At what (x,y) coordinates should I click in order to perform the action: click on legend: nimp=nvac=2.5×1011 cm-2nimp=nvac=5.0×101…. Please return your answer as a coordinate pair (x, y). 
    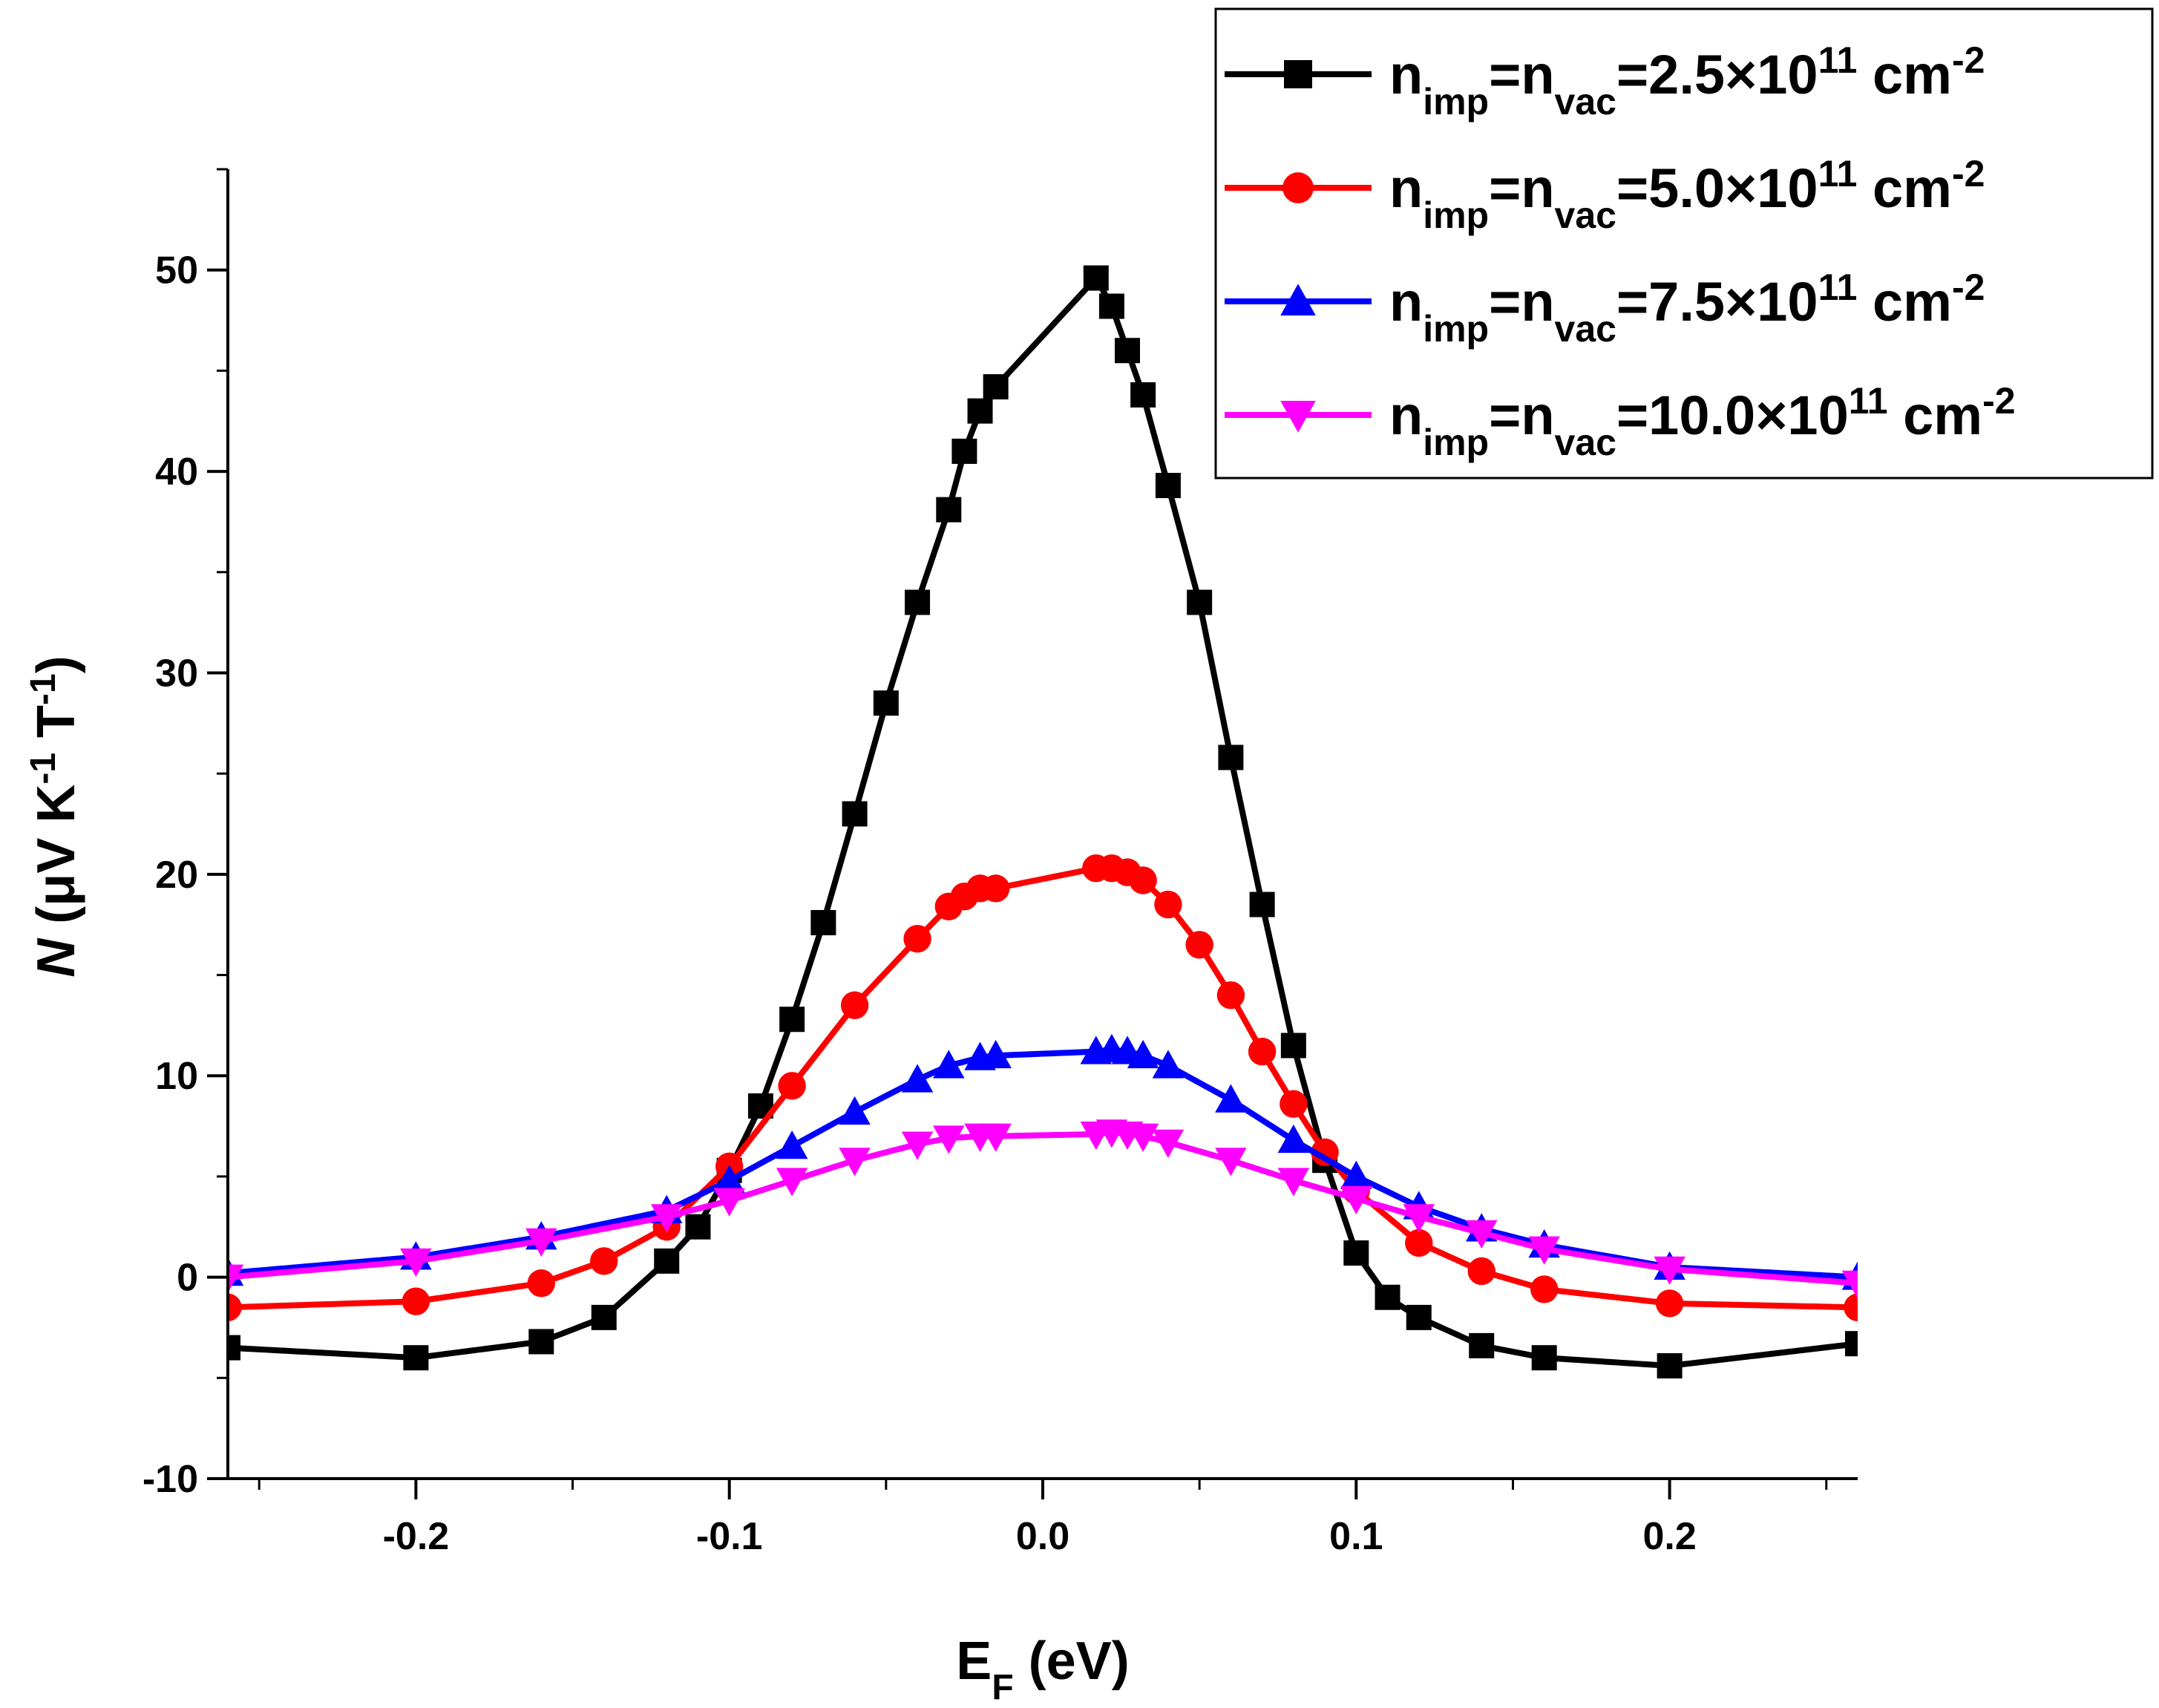
    Looking at the image, I should click on (1684, 244).